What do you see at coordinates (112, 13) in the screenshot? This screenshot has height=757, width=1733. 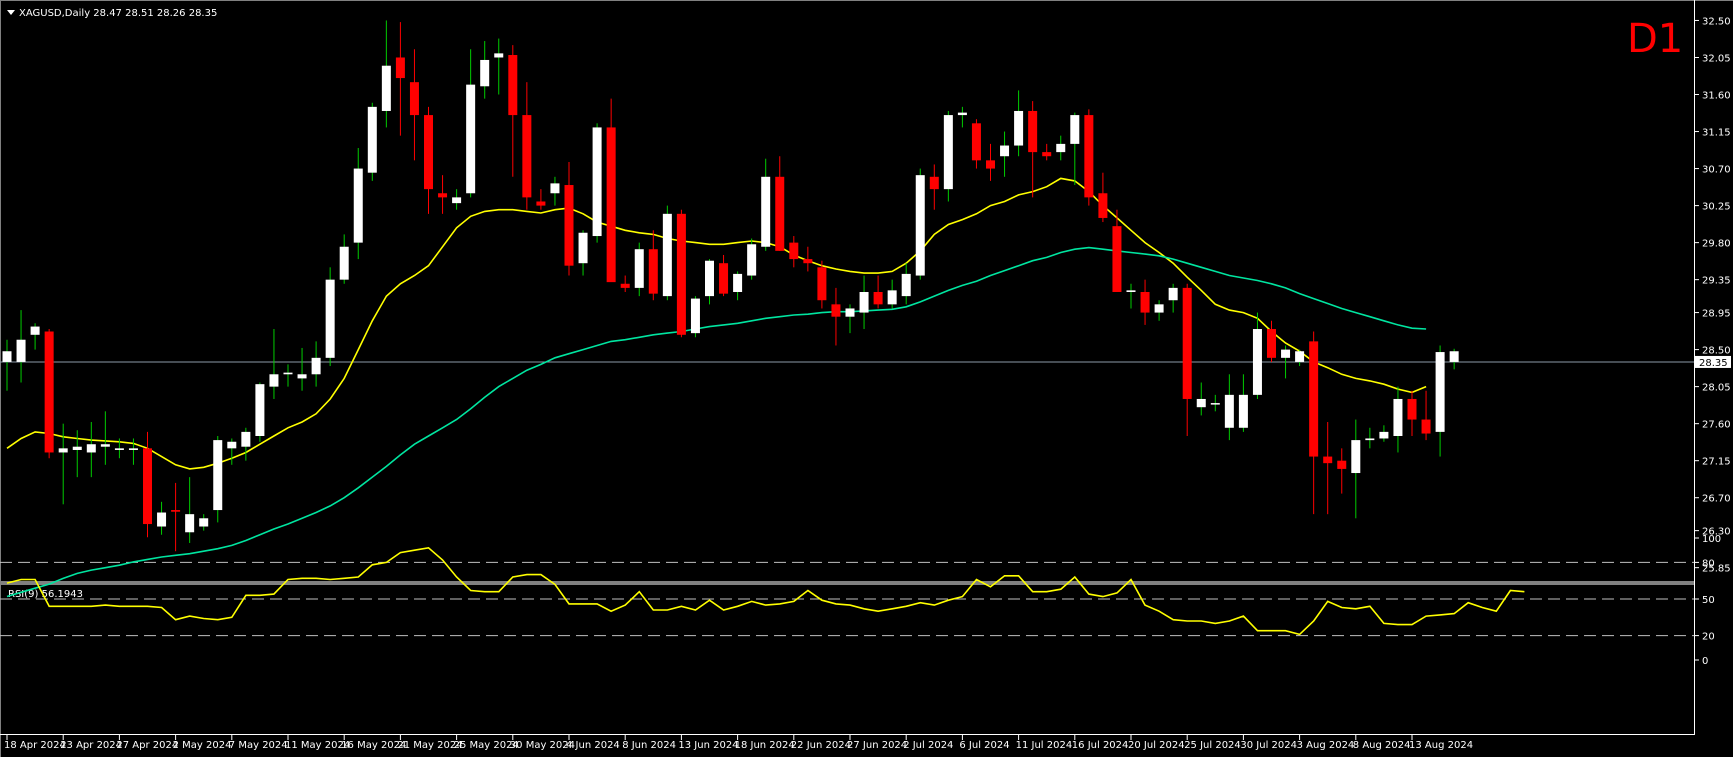 I see `symbol-header: XAGUSD,Daily 28.47 28.51 28.26 28.35` at bounding box center [112, 13].